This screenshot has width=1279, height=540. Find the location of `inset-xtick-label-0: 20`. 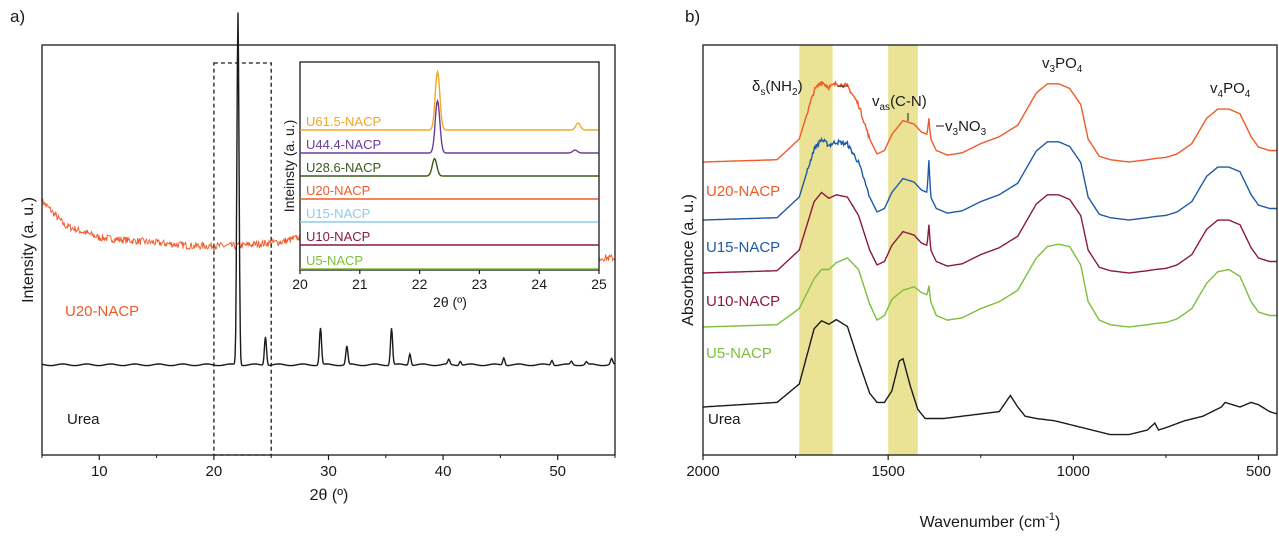

inset-xtick-label-0: 20 is located at coordinates (300, 284).